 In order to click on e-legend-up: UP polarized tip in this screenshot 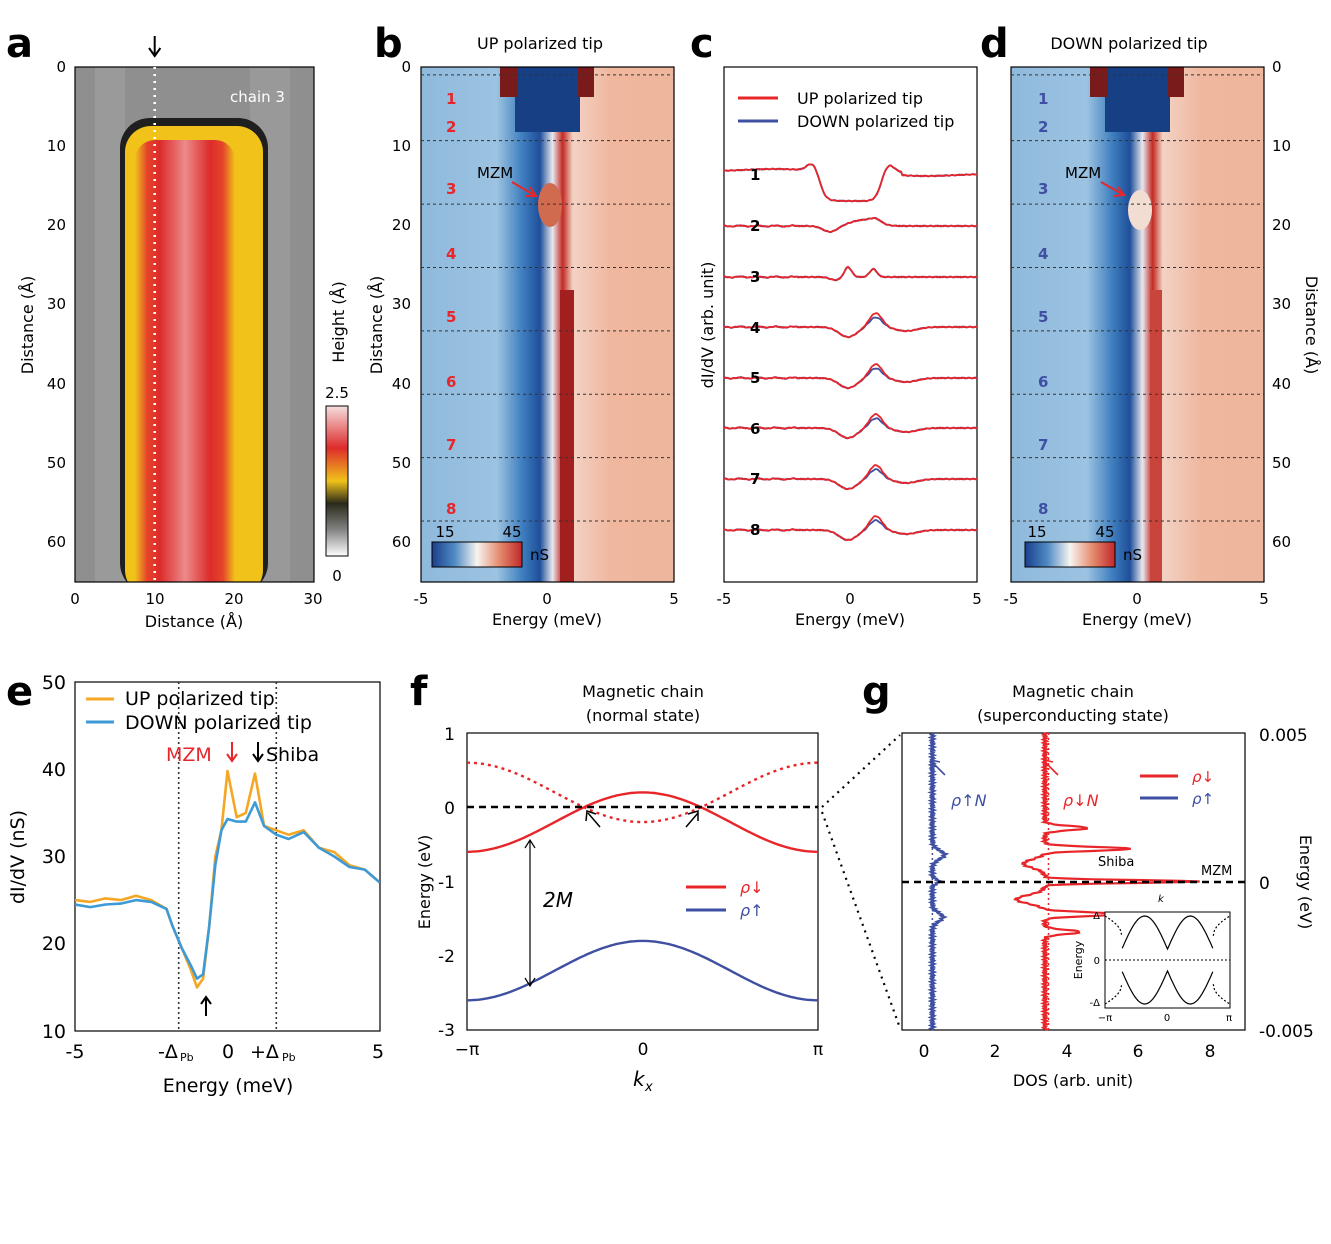, I will do `click(200, 699)`.